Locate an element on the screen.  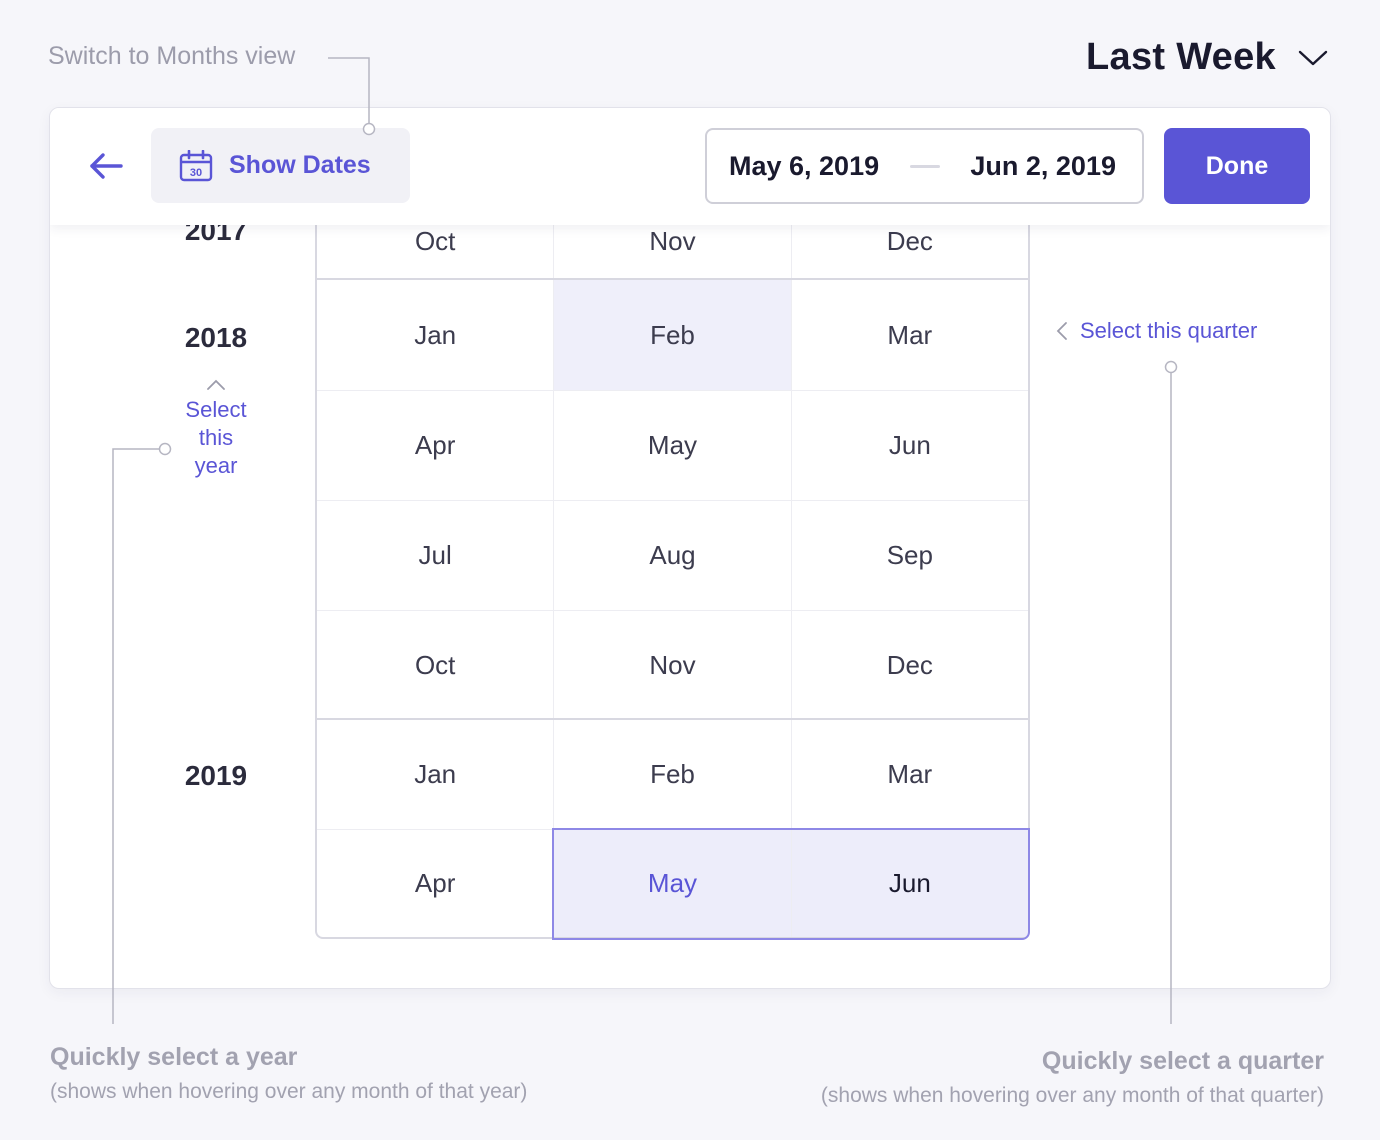
year-label-2018: 2018 is located at coordinates (216, 337).